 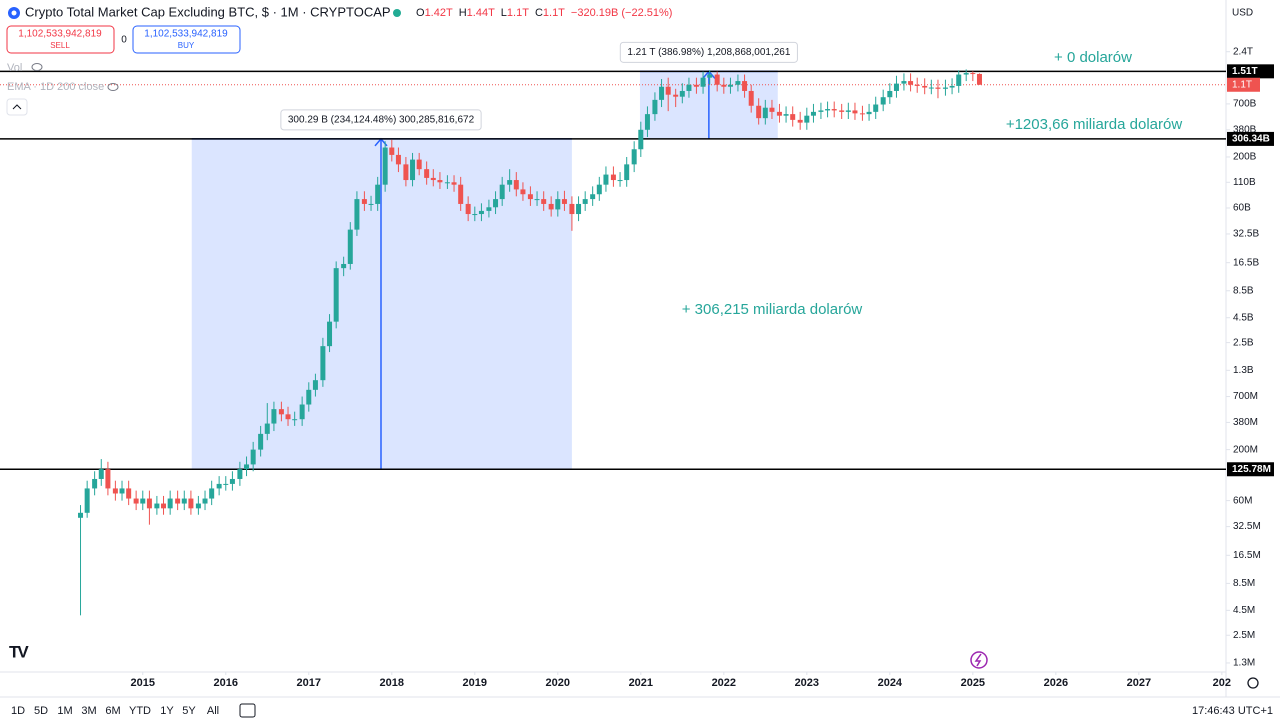 What do you see at coordinates (167, 711) in the screenshot?
I see `range-button: 1Y` at bounding box center [167, 711].